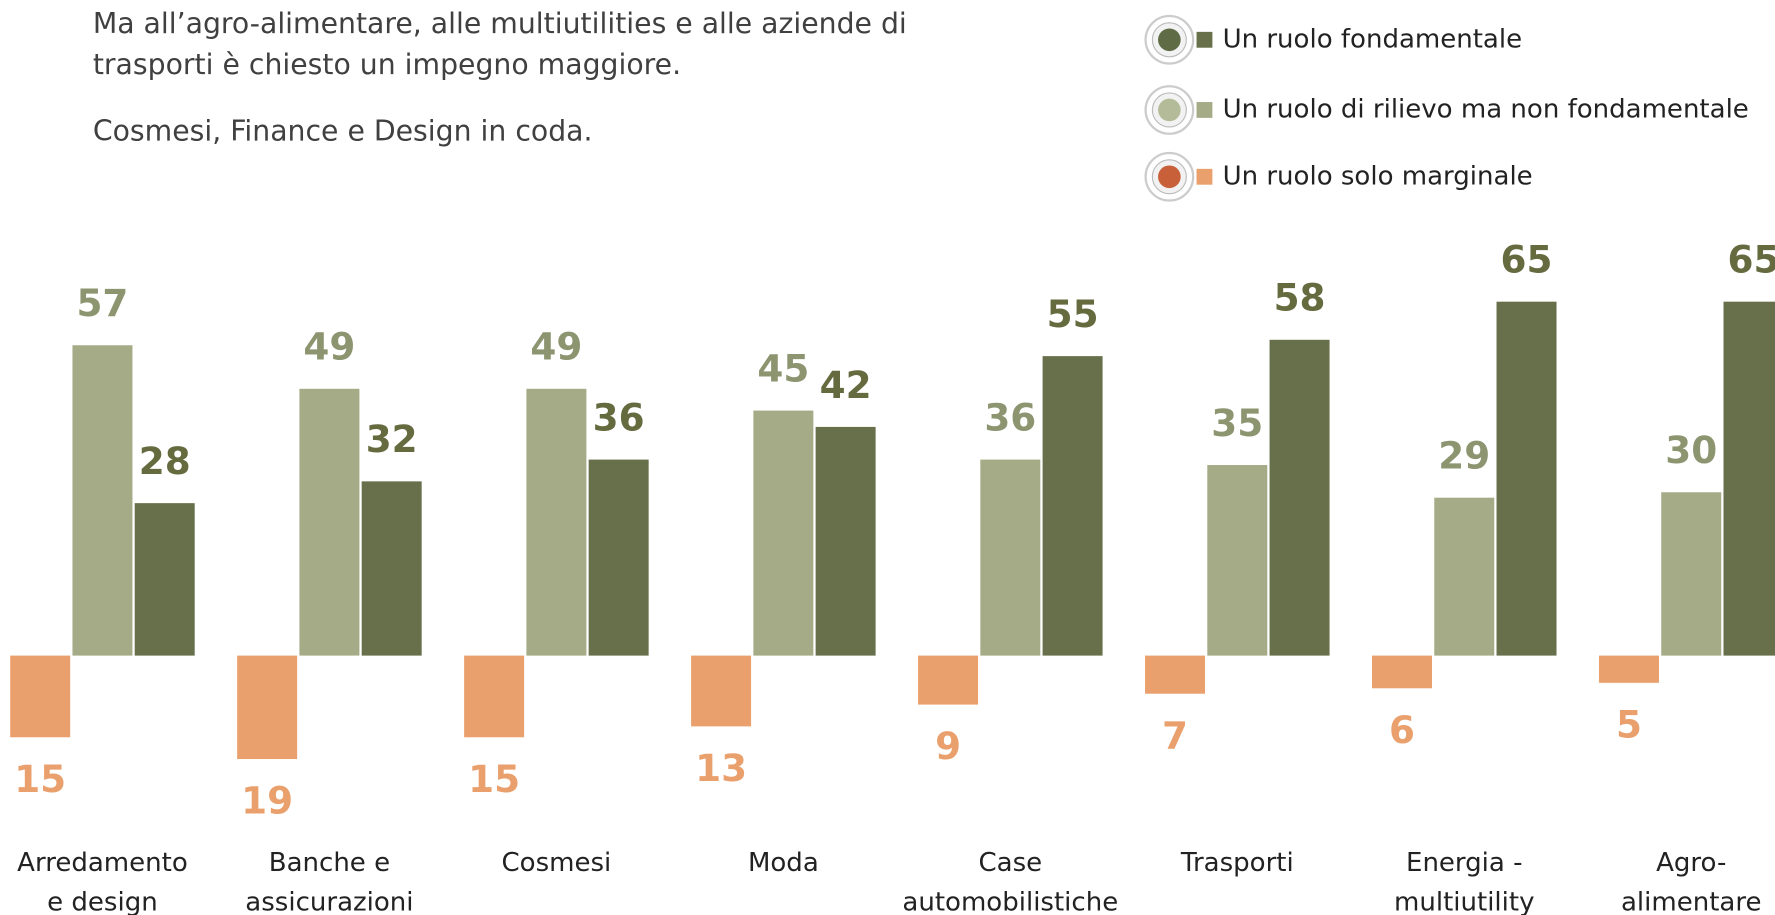 This screenshot has height=915, width=1775. What do you see at coordinates (1464, 881) in the screenshot?
I see `x-tick-label: Energia - multiutility` at bounding box center [1464, 881].